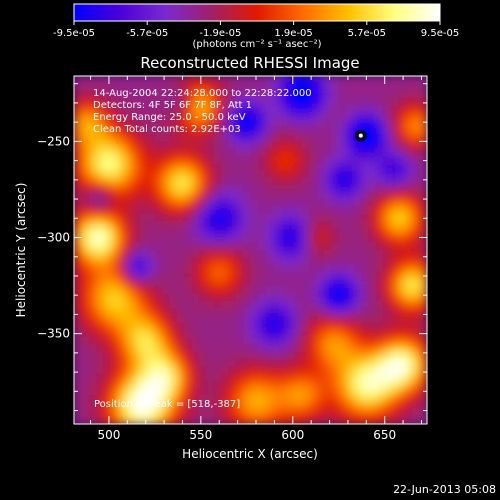  Describe the element at coordinates (249, 63) in the screenshot. I see `chart-title: Reconstructed RHESSI Image` at that location.